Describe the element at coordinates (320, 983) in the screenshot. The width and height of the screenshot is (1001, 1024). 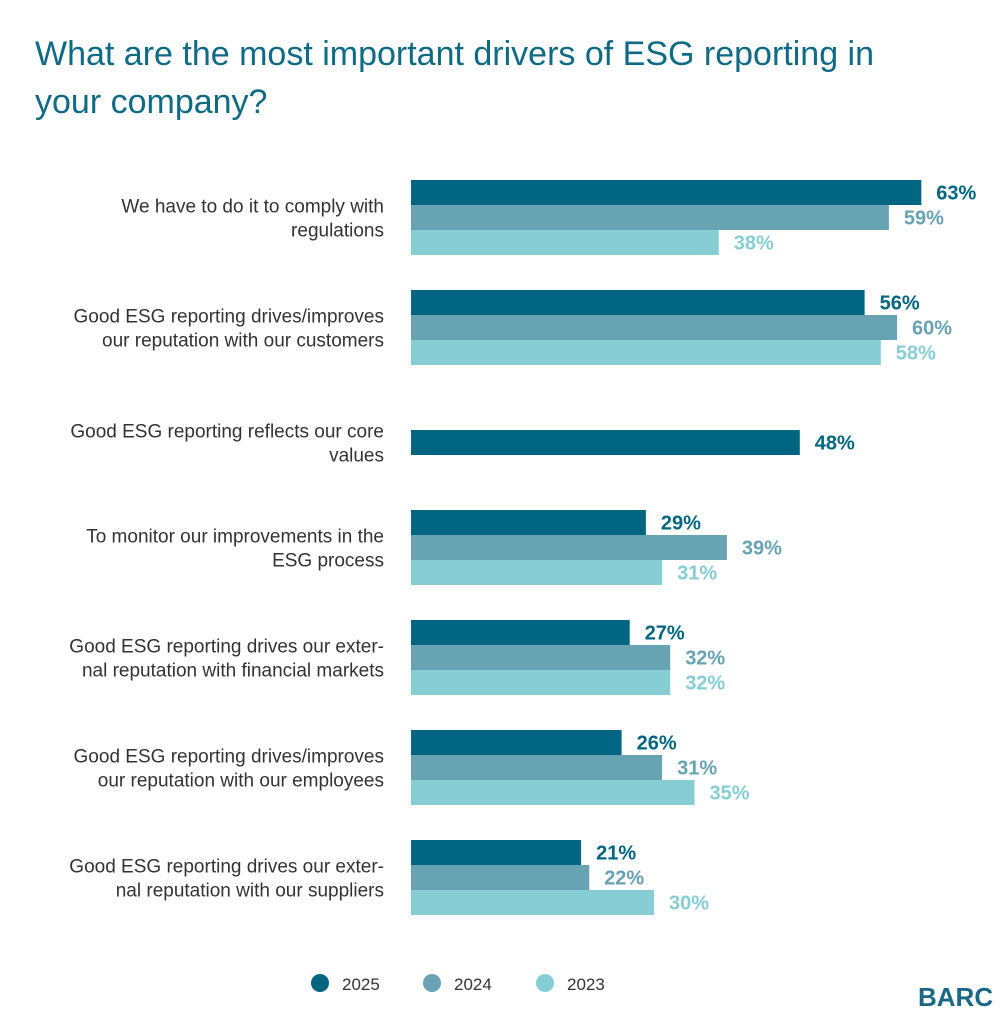
I see `legend-marker-2025` at that location.